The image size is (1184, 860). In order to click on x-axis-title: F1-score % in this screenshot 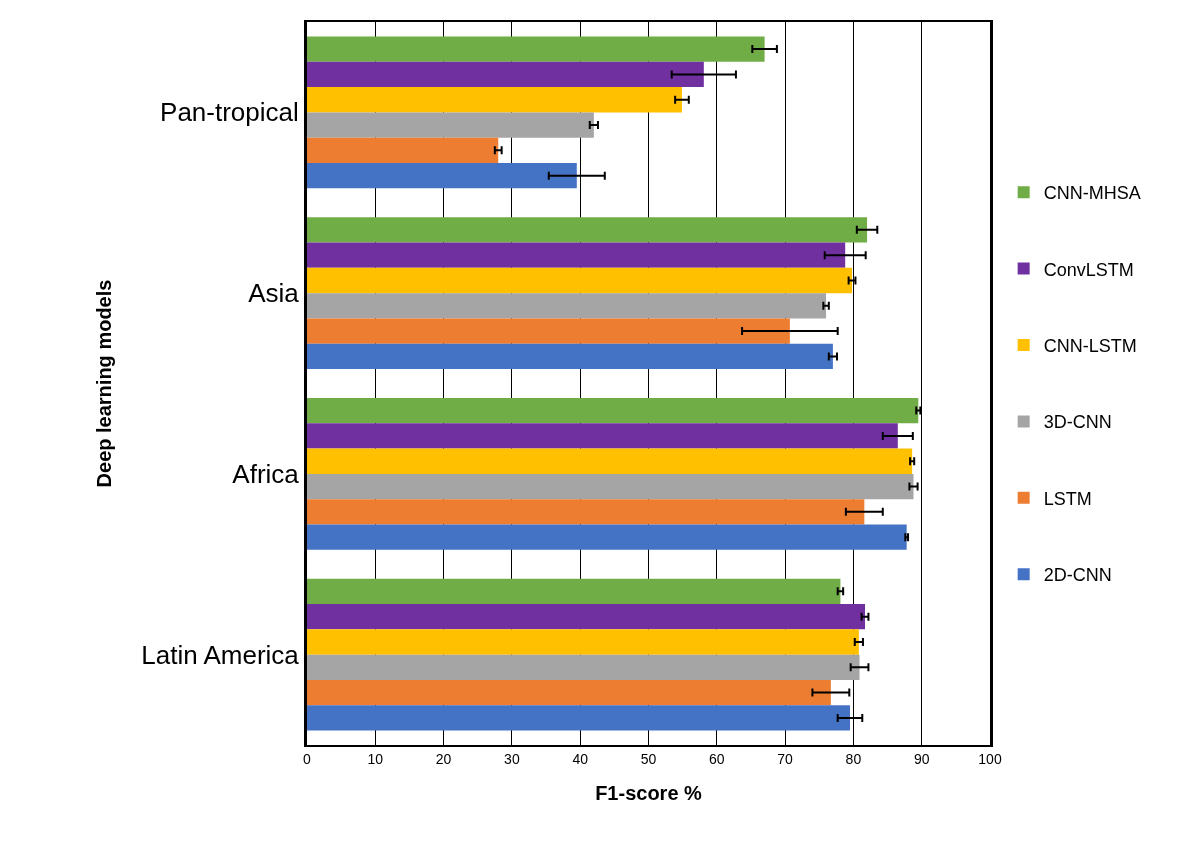, I will do `click(649, 792)`.